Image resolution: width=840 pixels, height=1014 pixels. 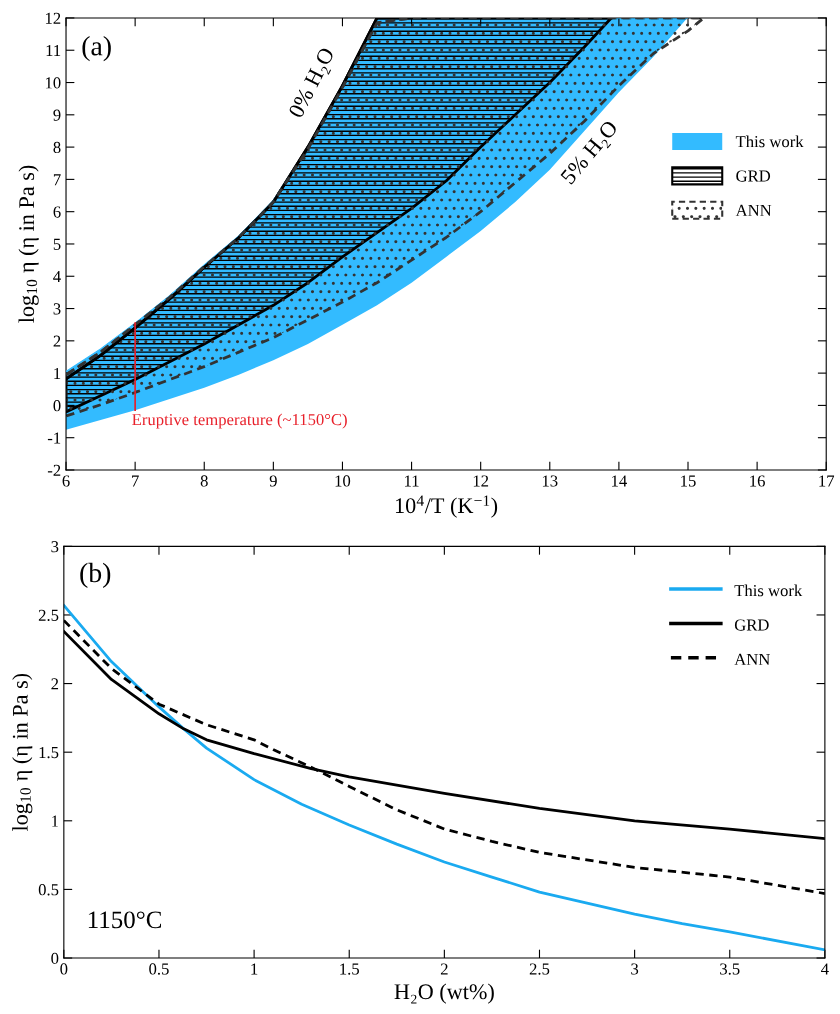 What do you see at coordinates (313, 83) in the screenshot?
I see `annotation: 0% H₂O` at bounding box center [313, 83].